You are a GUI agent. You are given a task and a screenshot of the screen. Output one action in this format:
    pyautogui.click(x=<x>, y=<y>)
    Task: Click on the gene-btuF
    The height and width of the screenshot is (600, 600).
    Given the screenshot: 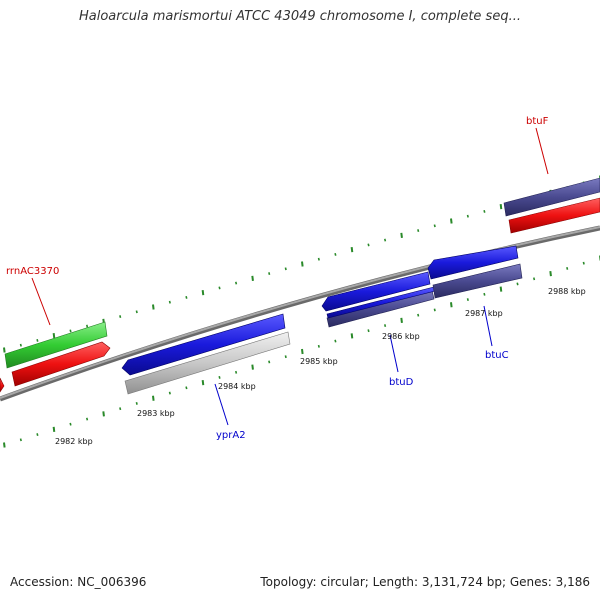 What is the action you would take?
    pyautogui.click(x=551, y=197)
    